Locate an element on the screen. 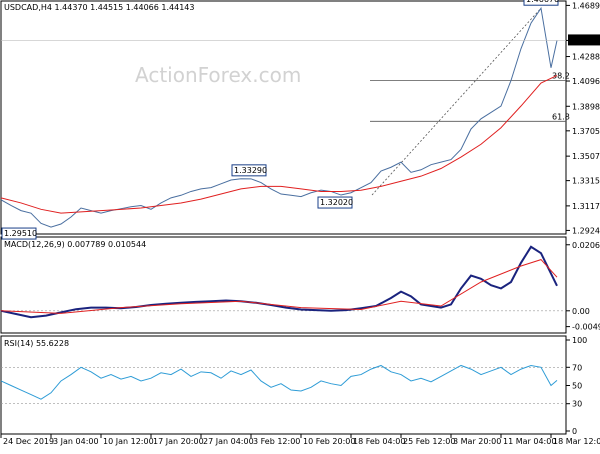 The height and width of the screenshot is (454, 600). price-label-text: 1.46670 is located at coordinates (542, 2).